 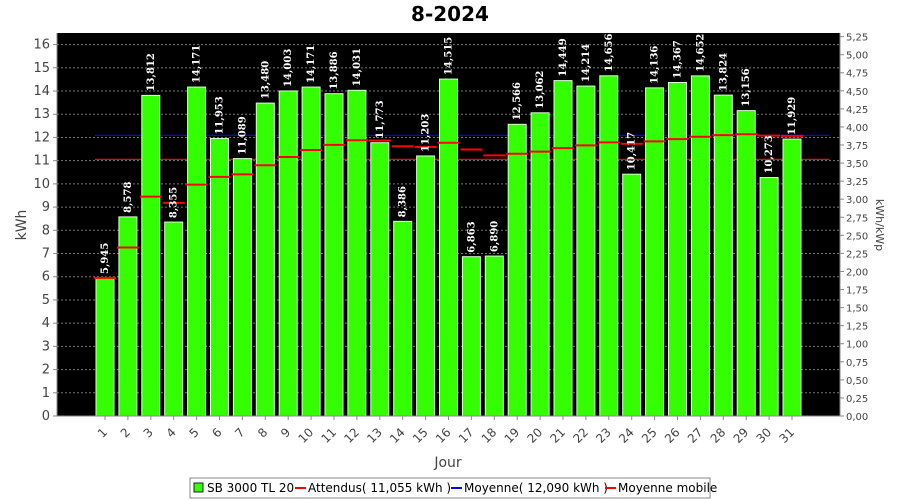 I want to click on y-tick-label: 7, so click(x=46, y=254).